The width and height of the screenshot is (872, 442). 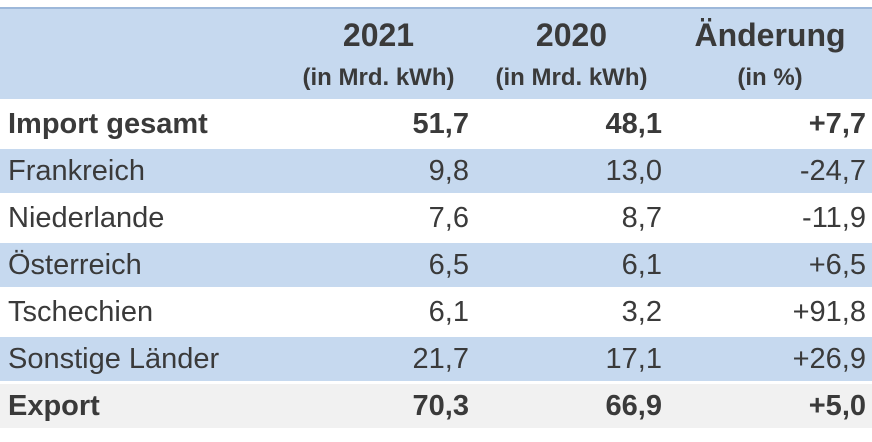 I want to click on value-2020: 3,2, so click(x=641, y=311).